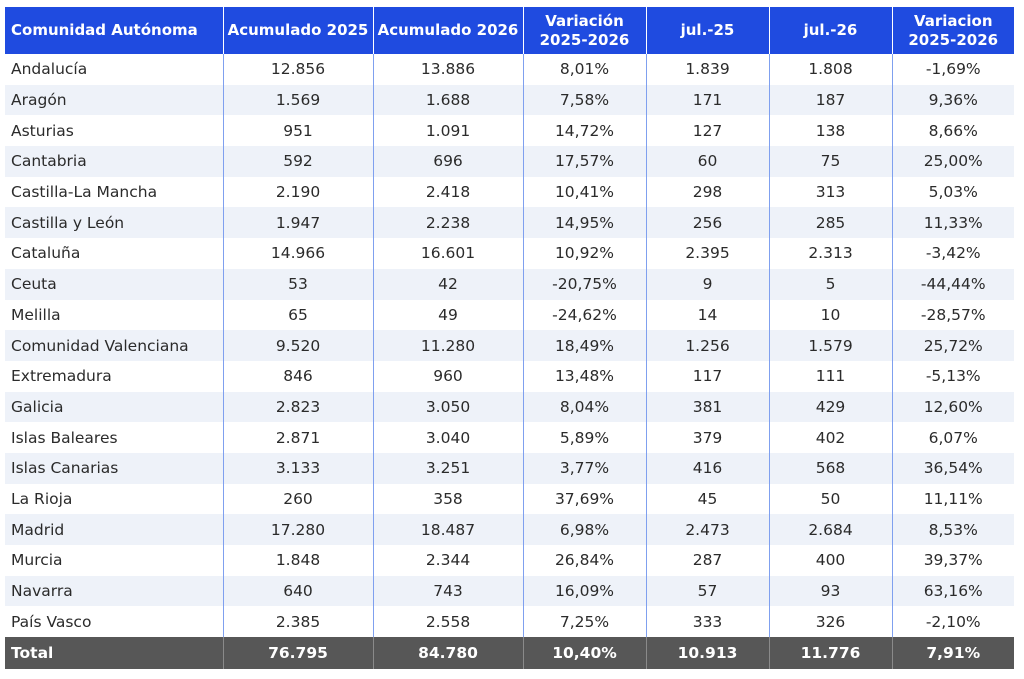  What do you see at coordinates (953, 437) in the screenshot?
I see `value-cell: 6,07%` at bounding box center [953, 437].